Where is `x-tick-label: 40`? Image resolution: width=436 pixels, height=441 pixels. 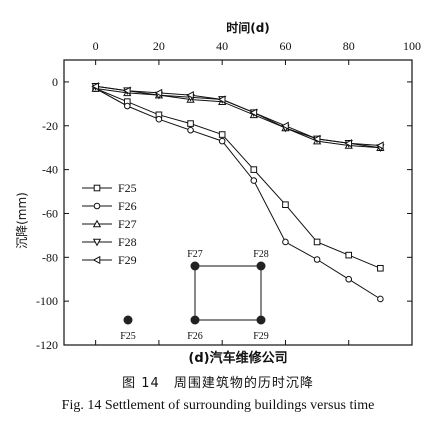 x-tick-label: 40 is located at coordinates (222, 46).